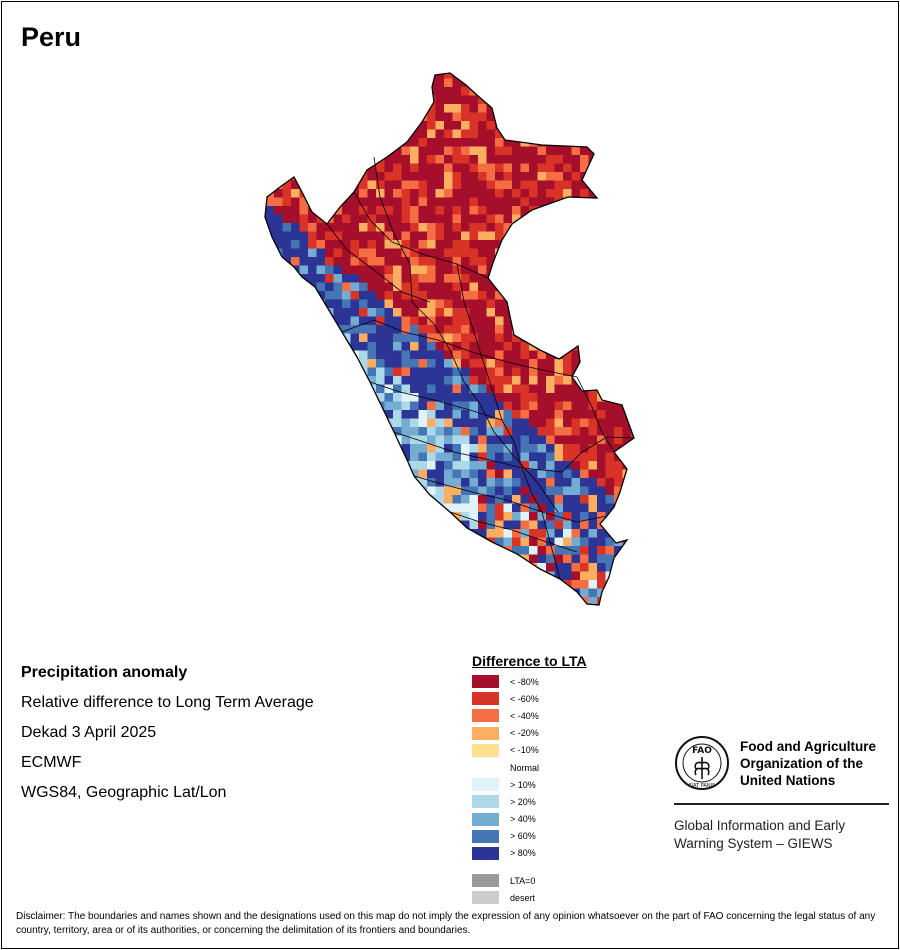 The width and height of the screenshot is (900, 950). Describe the element at coordinates (529, 681) in the screenshot. I see `legend-item: < -80%` at that location.